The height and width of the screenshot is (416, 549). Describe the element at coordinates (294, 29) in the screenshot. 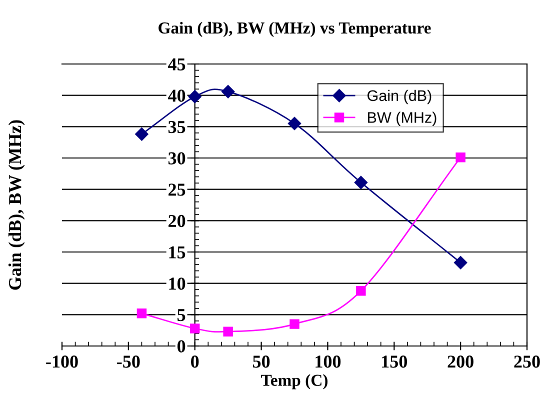

I see `chart-title: Gain (dB), BW (MHz) vs Temperature` at that location.